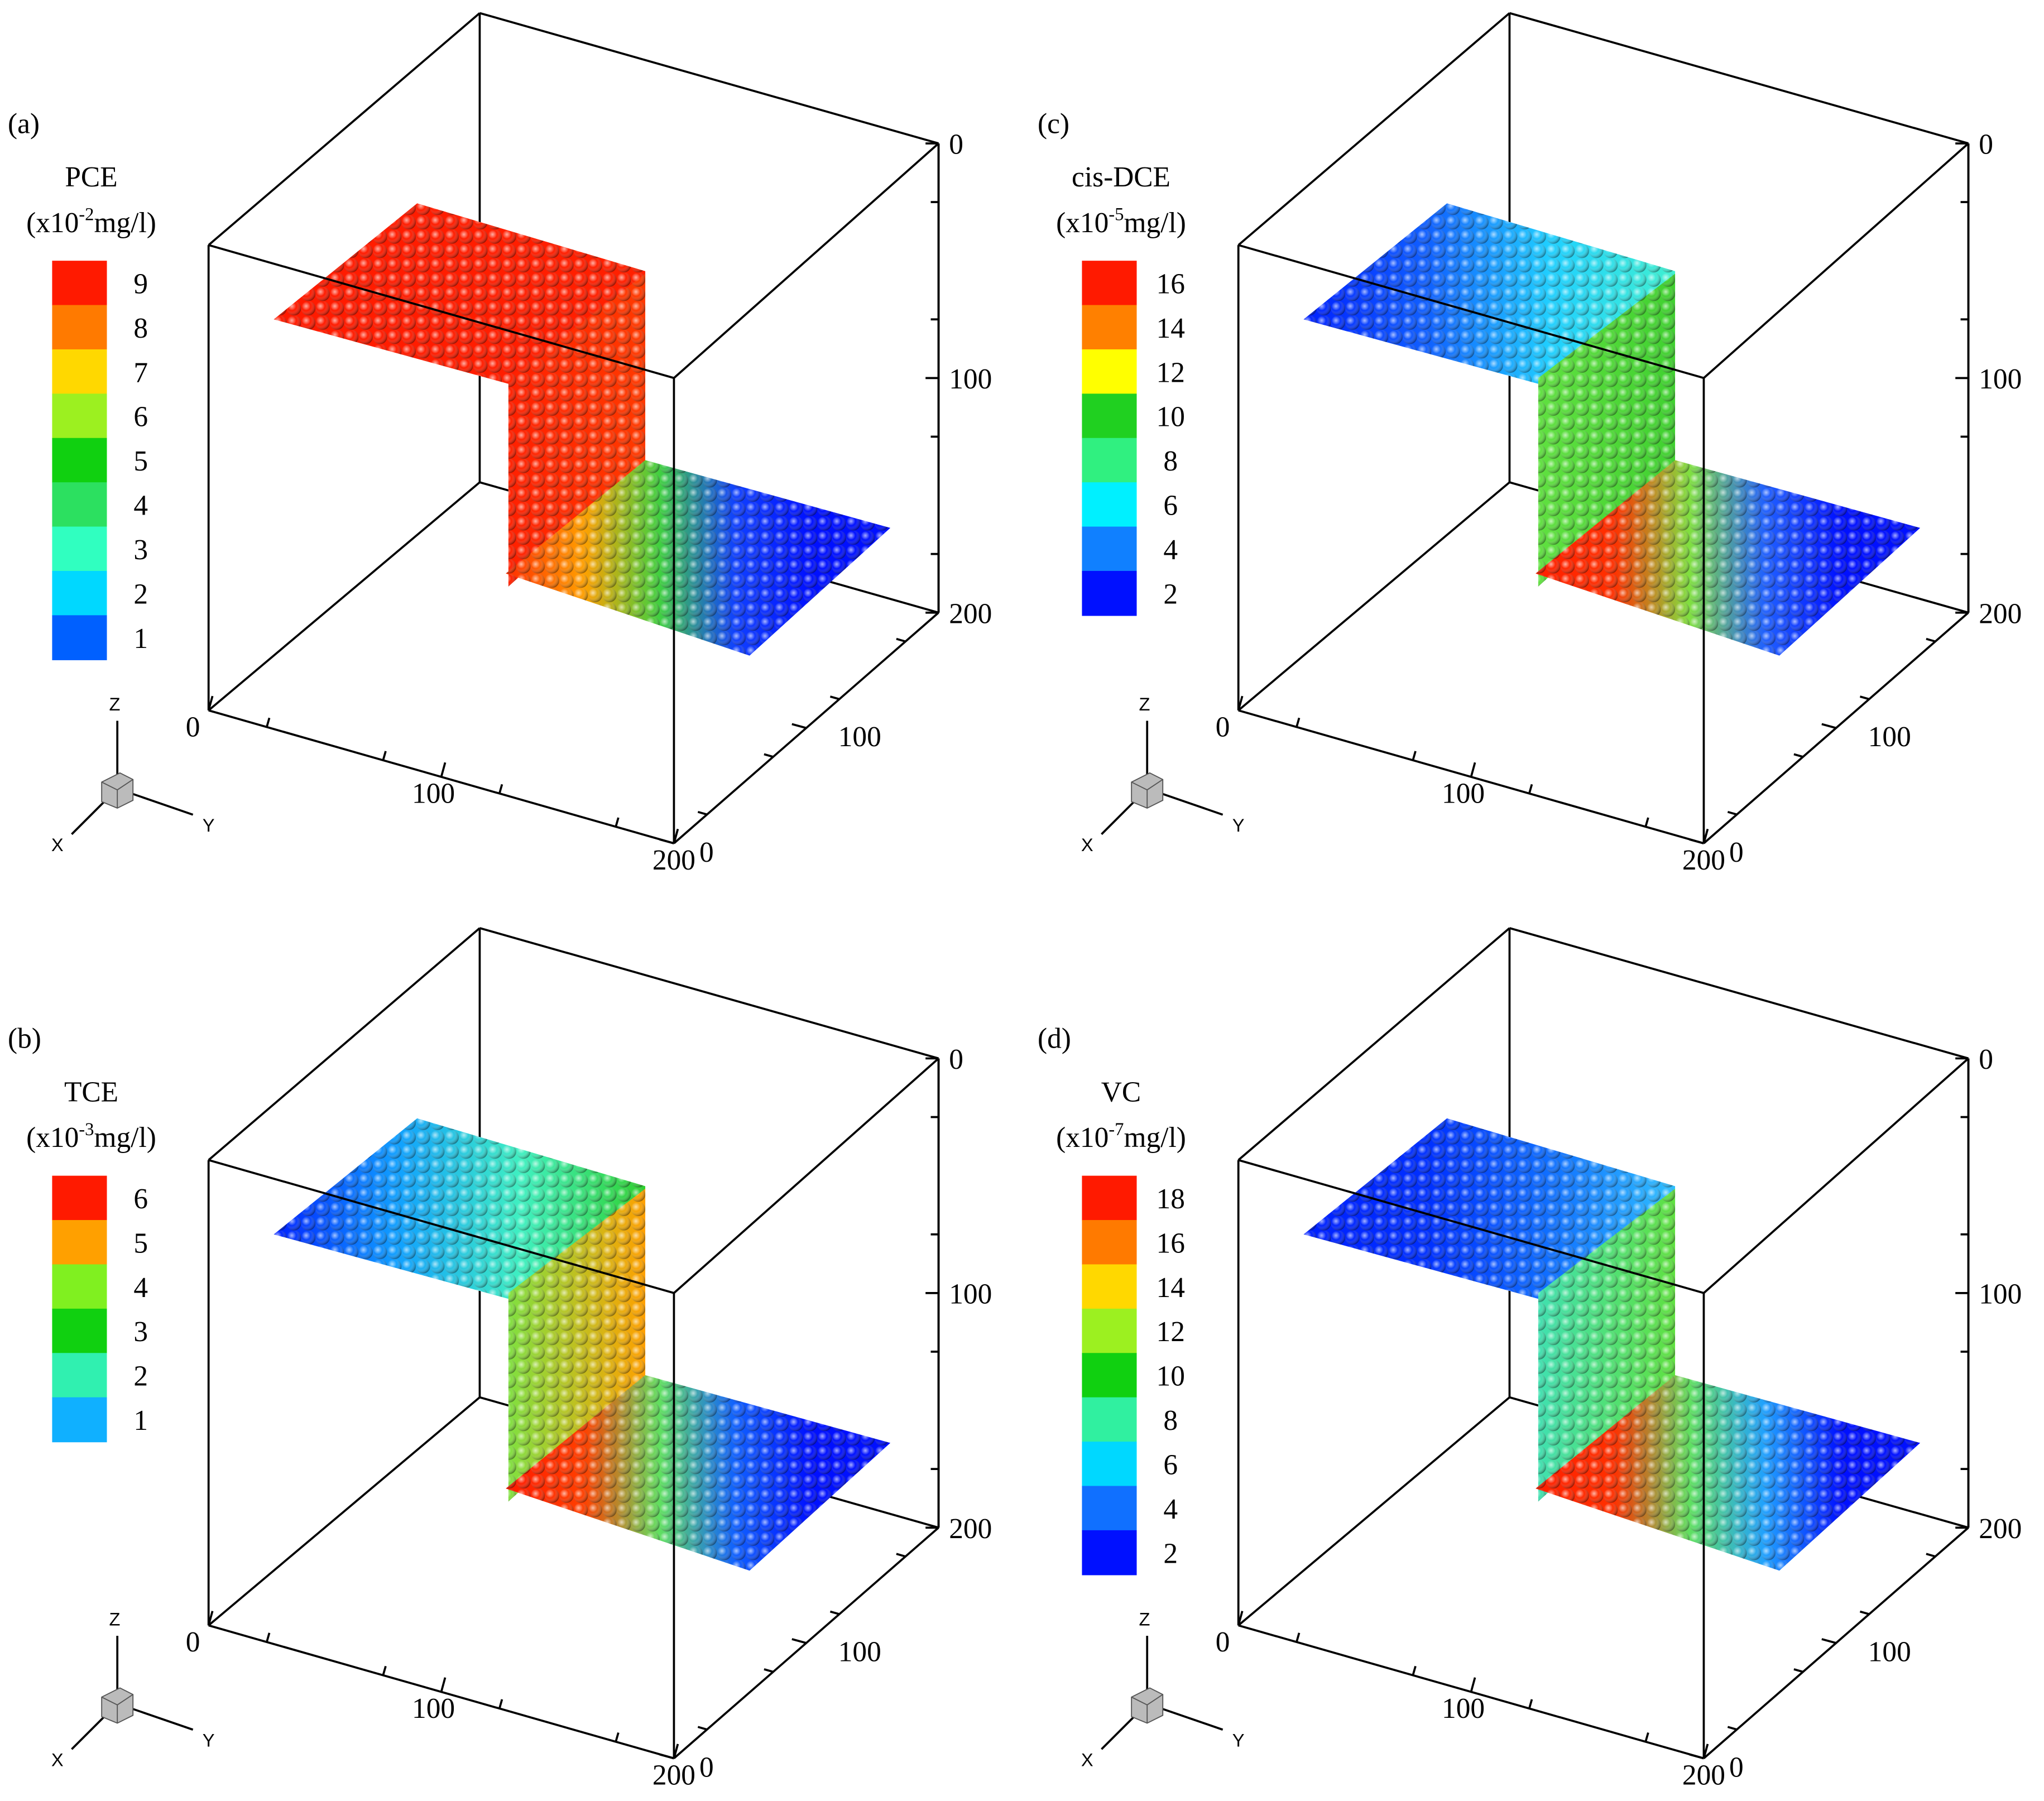 The height and width of the screenshot is (1801, 2044). What do you see at coordinates (970, 379) in the screenshot?
I see `z-tick-label: 100` at bounding box center [970, 379].